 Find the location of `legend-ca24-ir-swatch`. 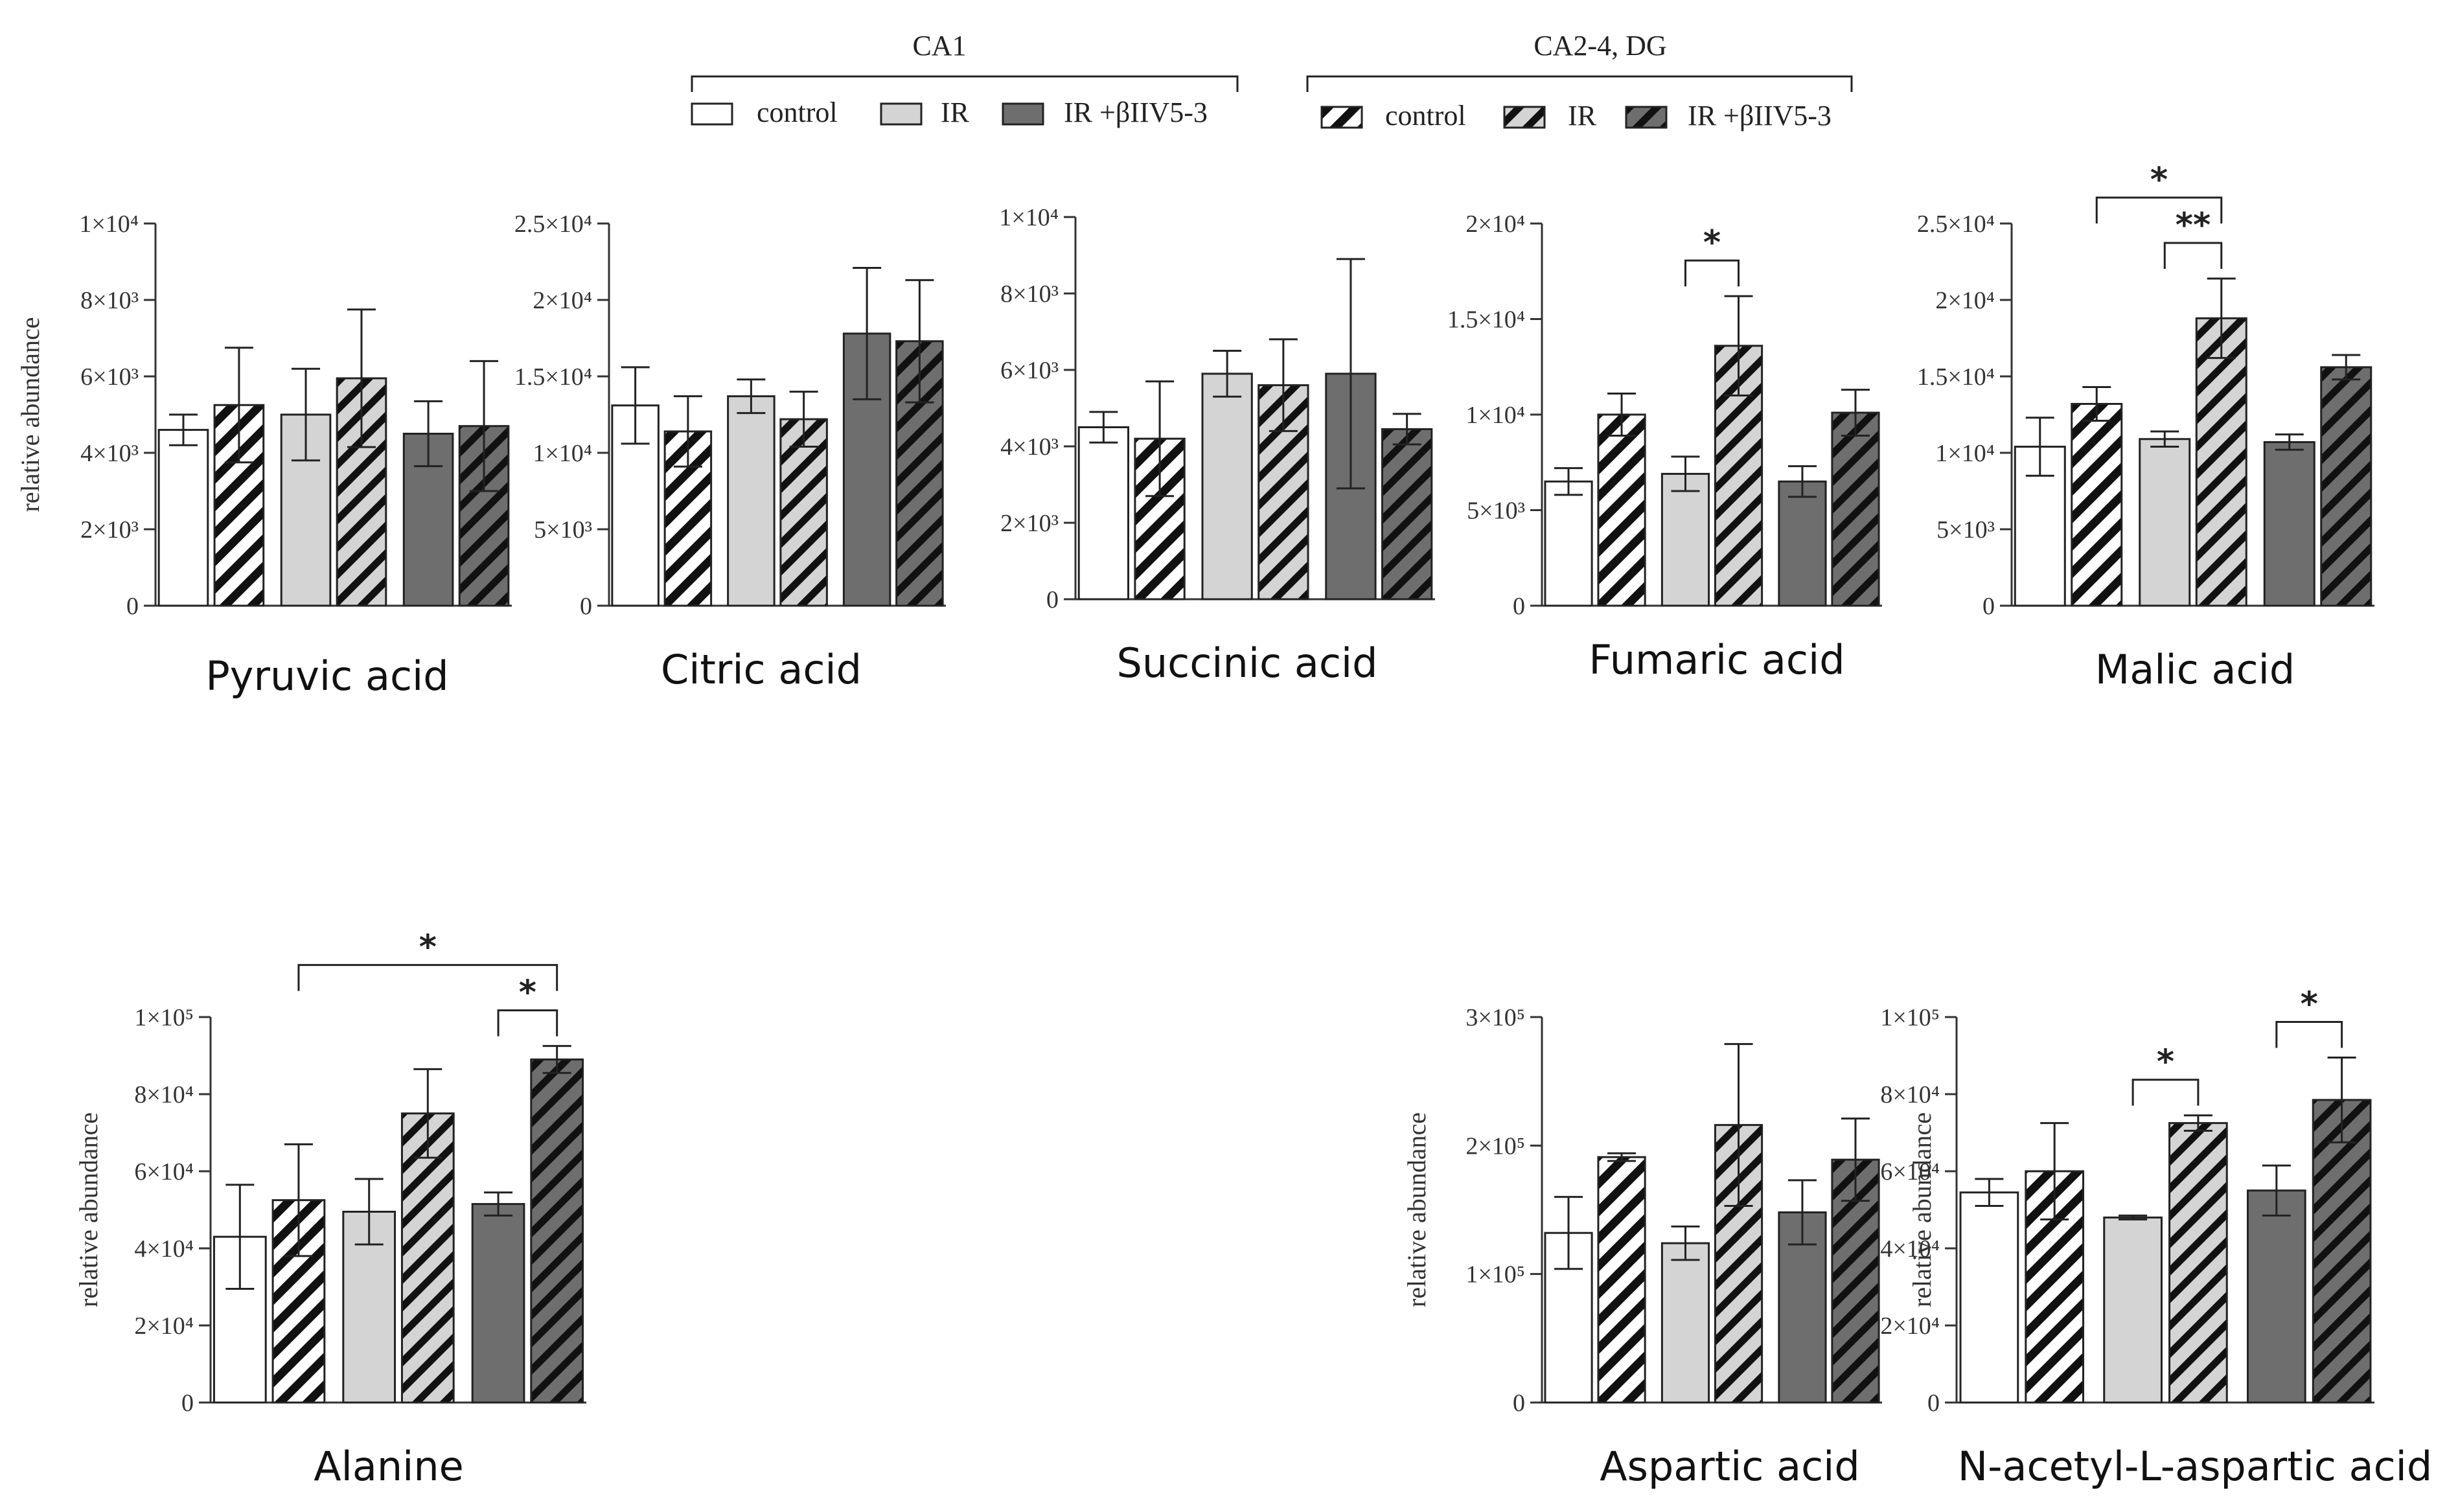

legend-ca24-ir-swatch is located at coordinates (1524, 117).